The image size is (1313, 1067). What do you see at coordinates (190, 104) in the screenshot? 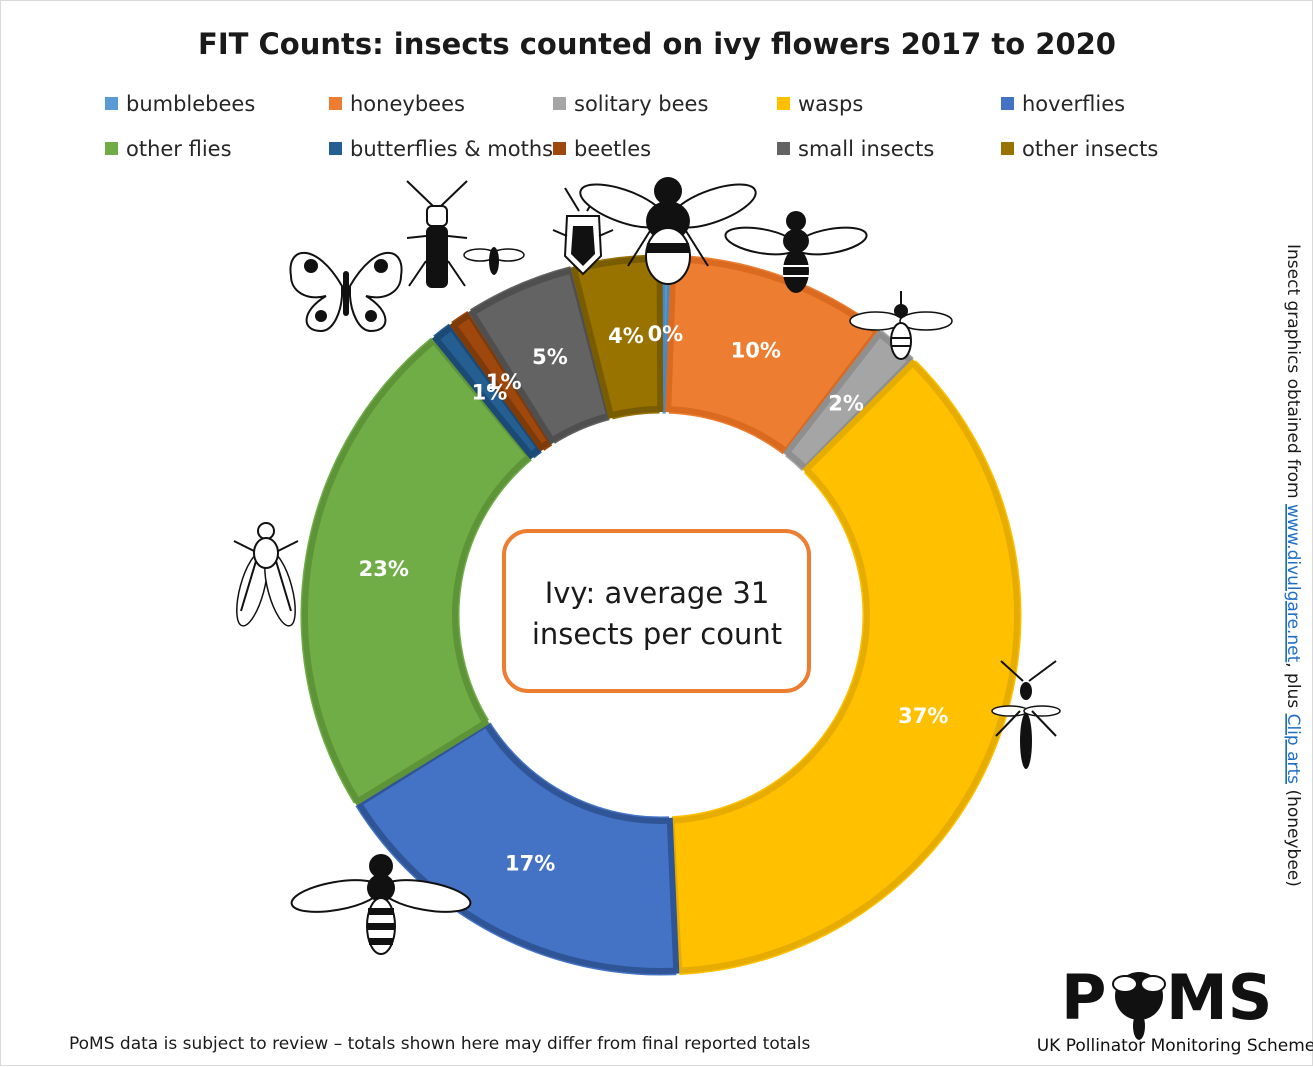
I see `legend-label: bumblebees` at bounding box center [190, 104].